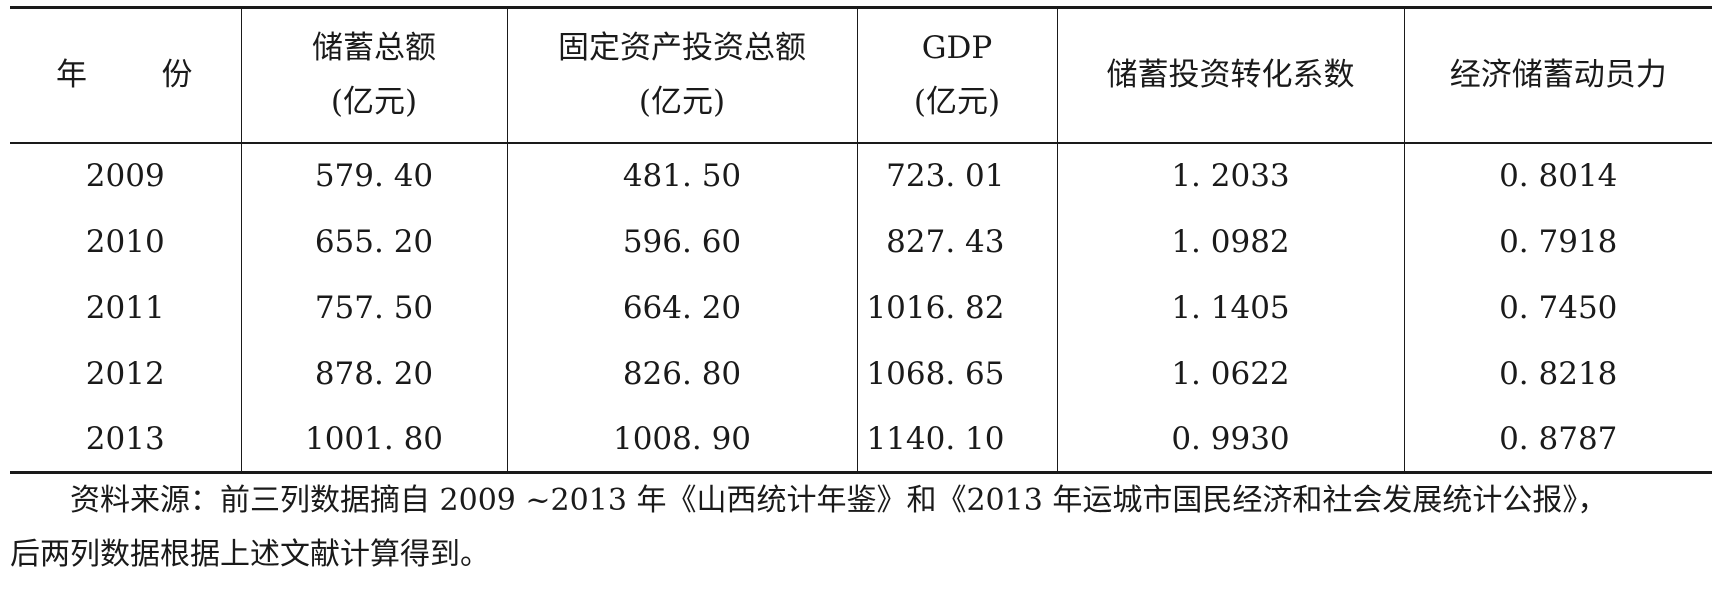 The height and width of the screenshot is (591, 1722). What do you see at coordinates (681, 175) in the screenshot?
I see `cell-investment: 481. 50` at bounding box center [681, 175].